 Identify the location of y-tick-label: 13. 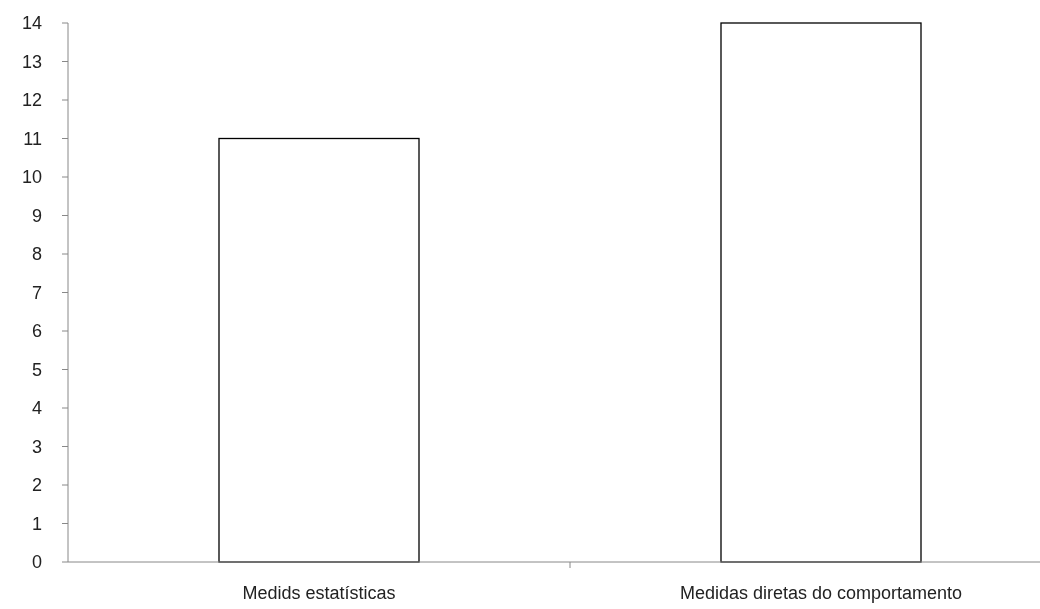
(31, 61).